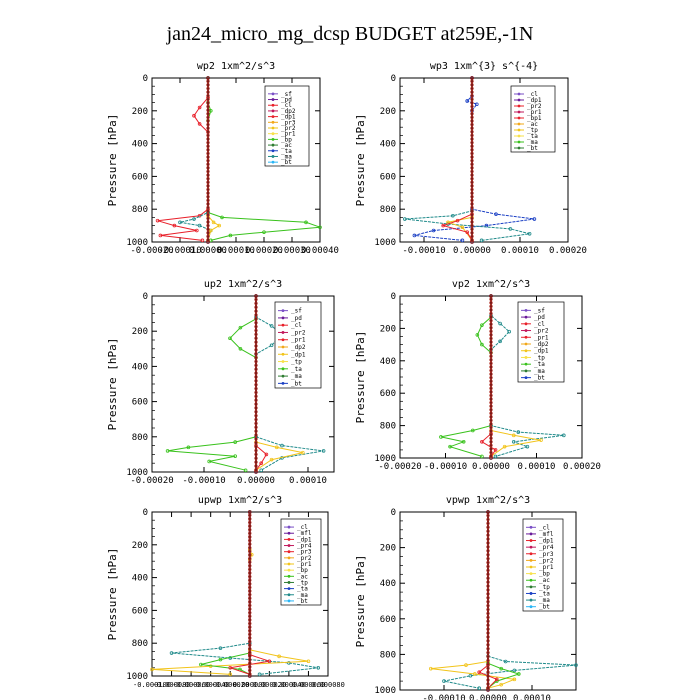 The width and height of the screenshot is (700, 700). Describe the element at coordinates (309, 685) in the screenshot. I see `x-tick-label: 0.000060` at that location.